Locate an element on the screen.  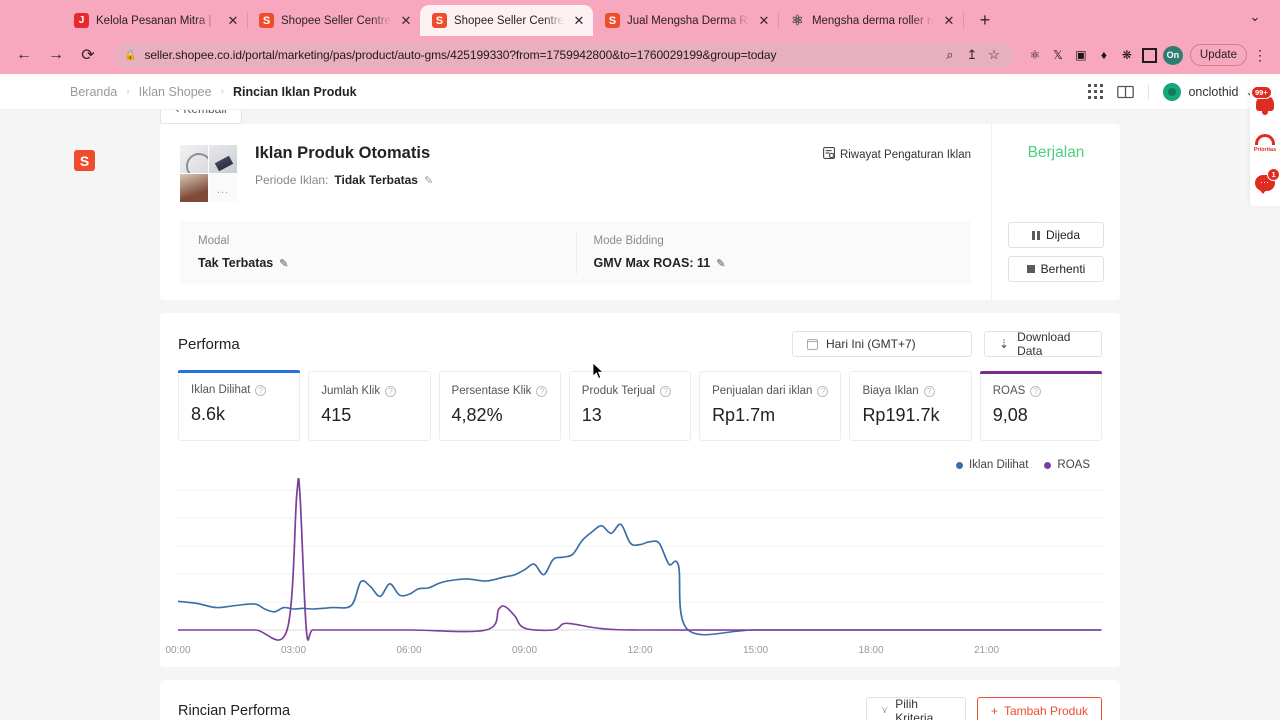
x-icon: 𝕏 is located at coordinates (1058, 55).